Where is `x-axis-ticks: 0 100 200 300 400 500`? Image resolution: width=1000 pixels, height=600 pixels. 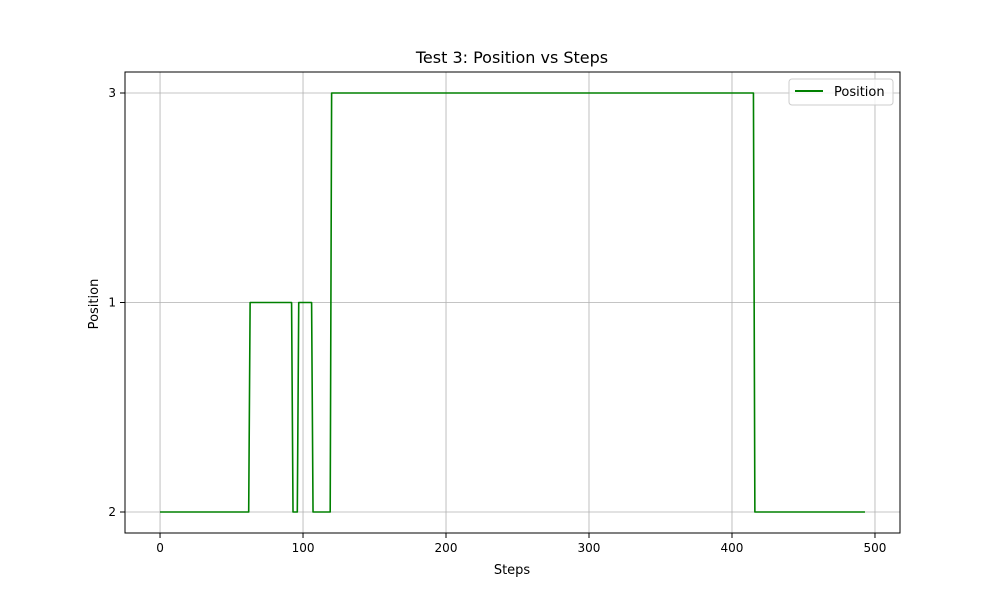 x-axis-ticks: 0 100 200 300 400 500 is located at coordinates (521, 544).